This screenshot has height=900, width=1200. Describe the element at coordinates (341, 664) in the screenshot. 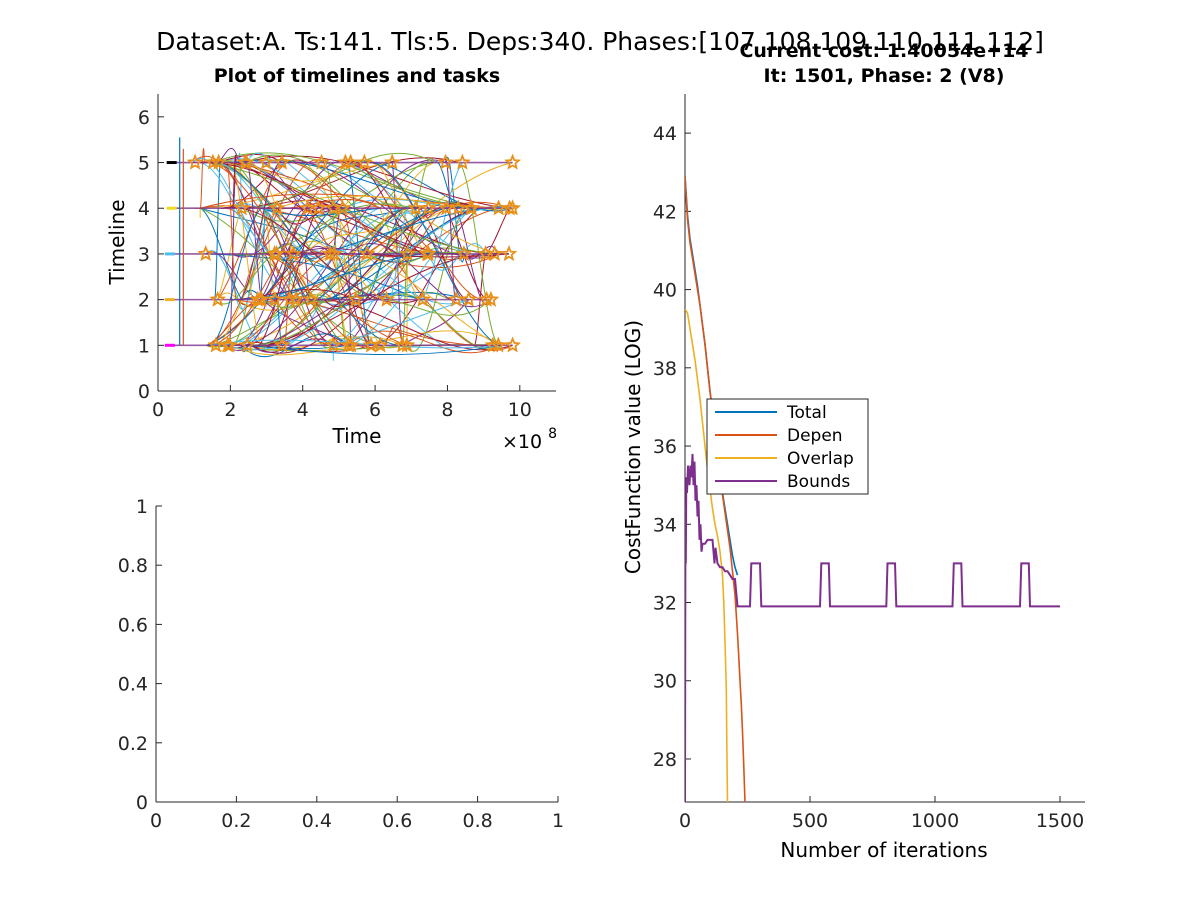

I see `empty-axes: 0 0.2 0.4 0.6 0.8 1 0 0.2 0.4 0.6 0.8 1` at that location.